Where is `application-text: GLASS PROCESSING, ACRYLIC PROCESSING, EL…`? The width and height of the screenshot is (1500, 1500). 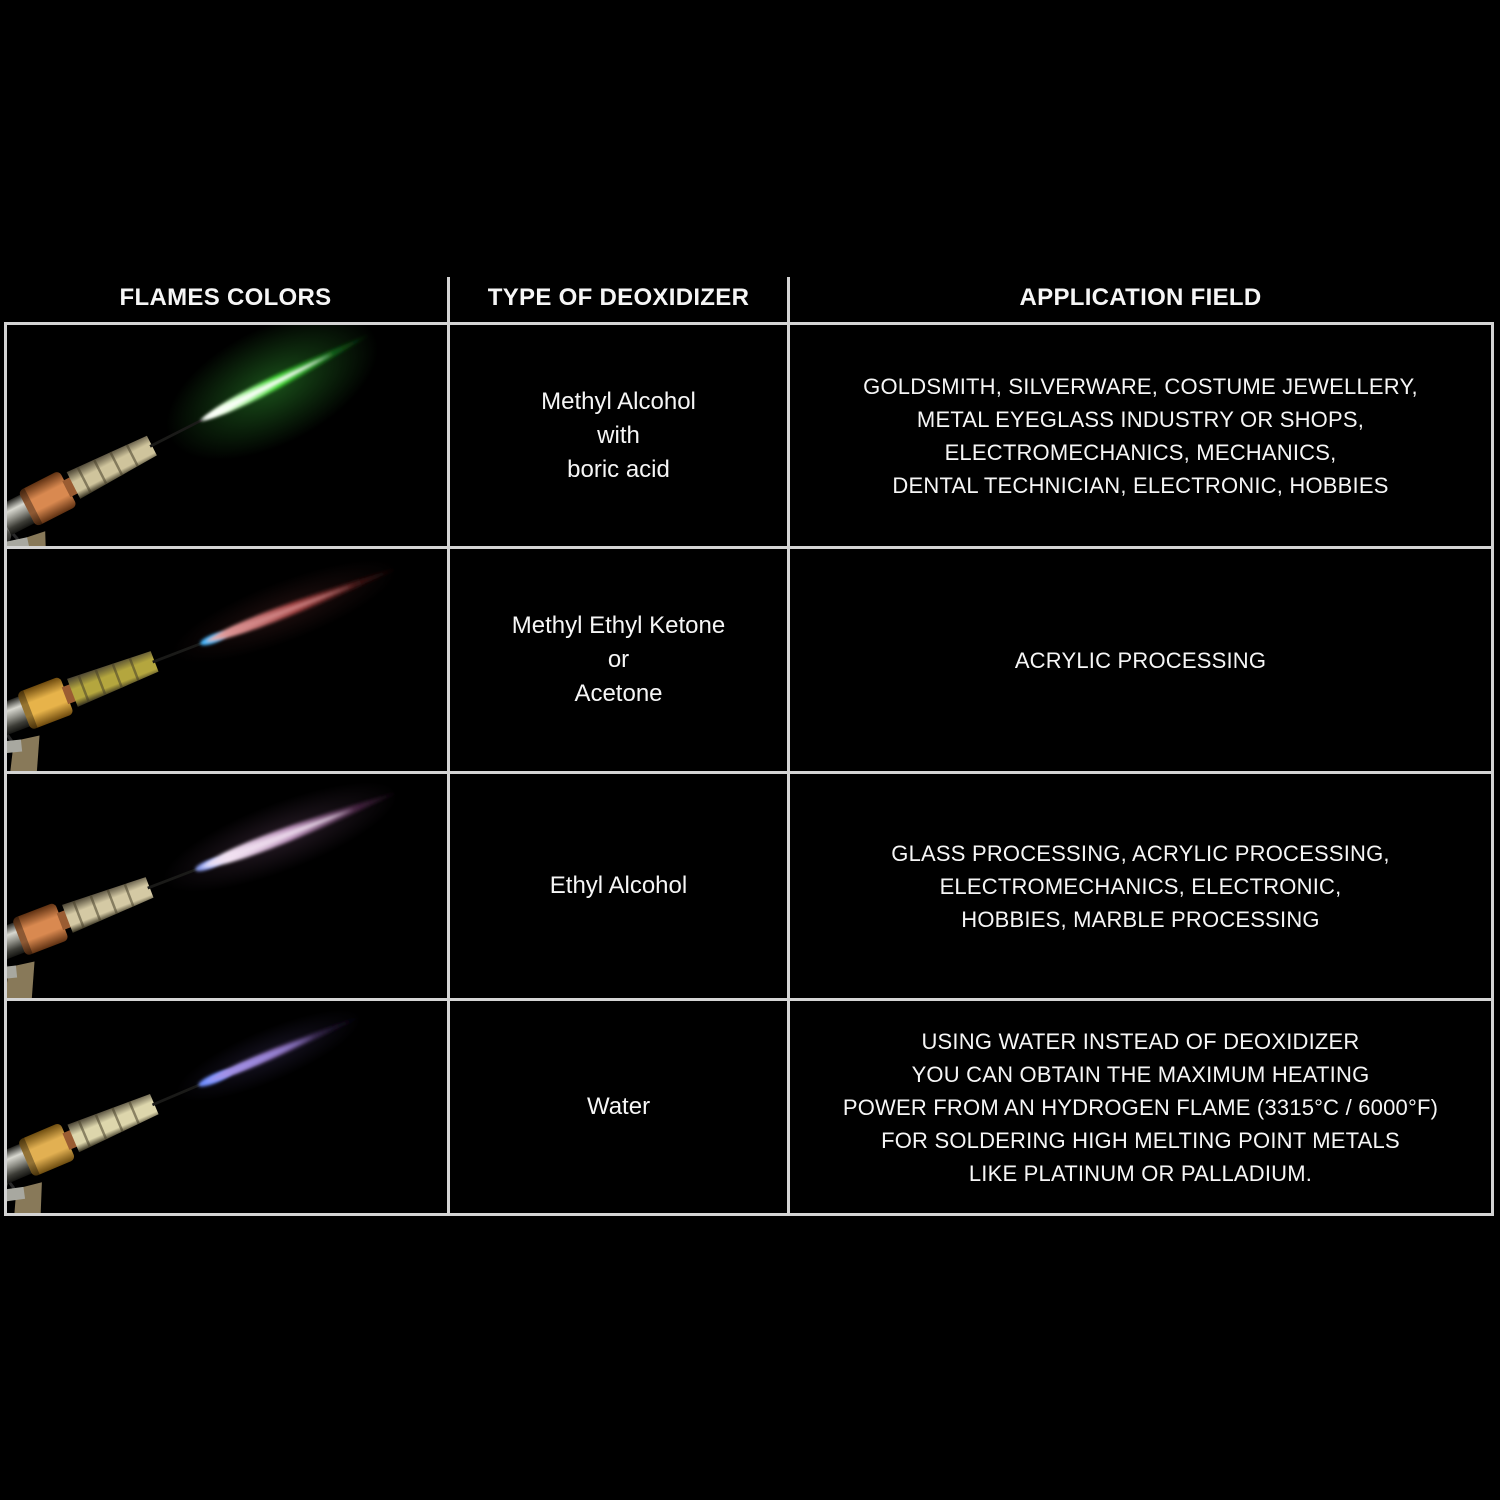 application-text: GLASS PROCESSING, ACRYLIC PROCESSING, EL… is located at coordinates (1140, 886).